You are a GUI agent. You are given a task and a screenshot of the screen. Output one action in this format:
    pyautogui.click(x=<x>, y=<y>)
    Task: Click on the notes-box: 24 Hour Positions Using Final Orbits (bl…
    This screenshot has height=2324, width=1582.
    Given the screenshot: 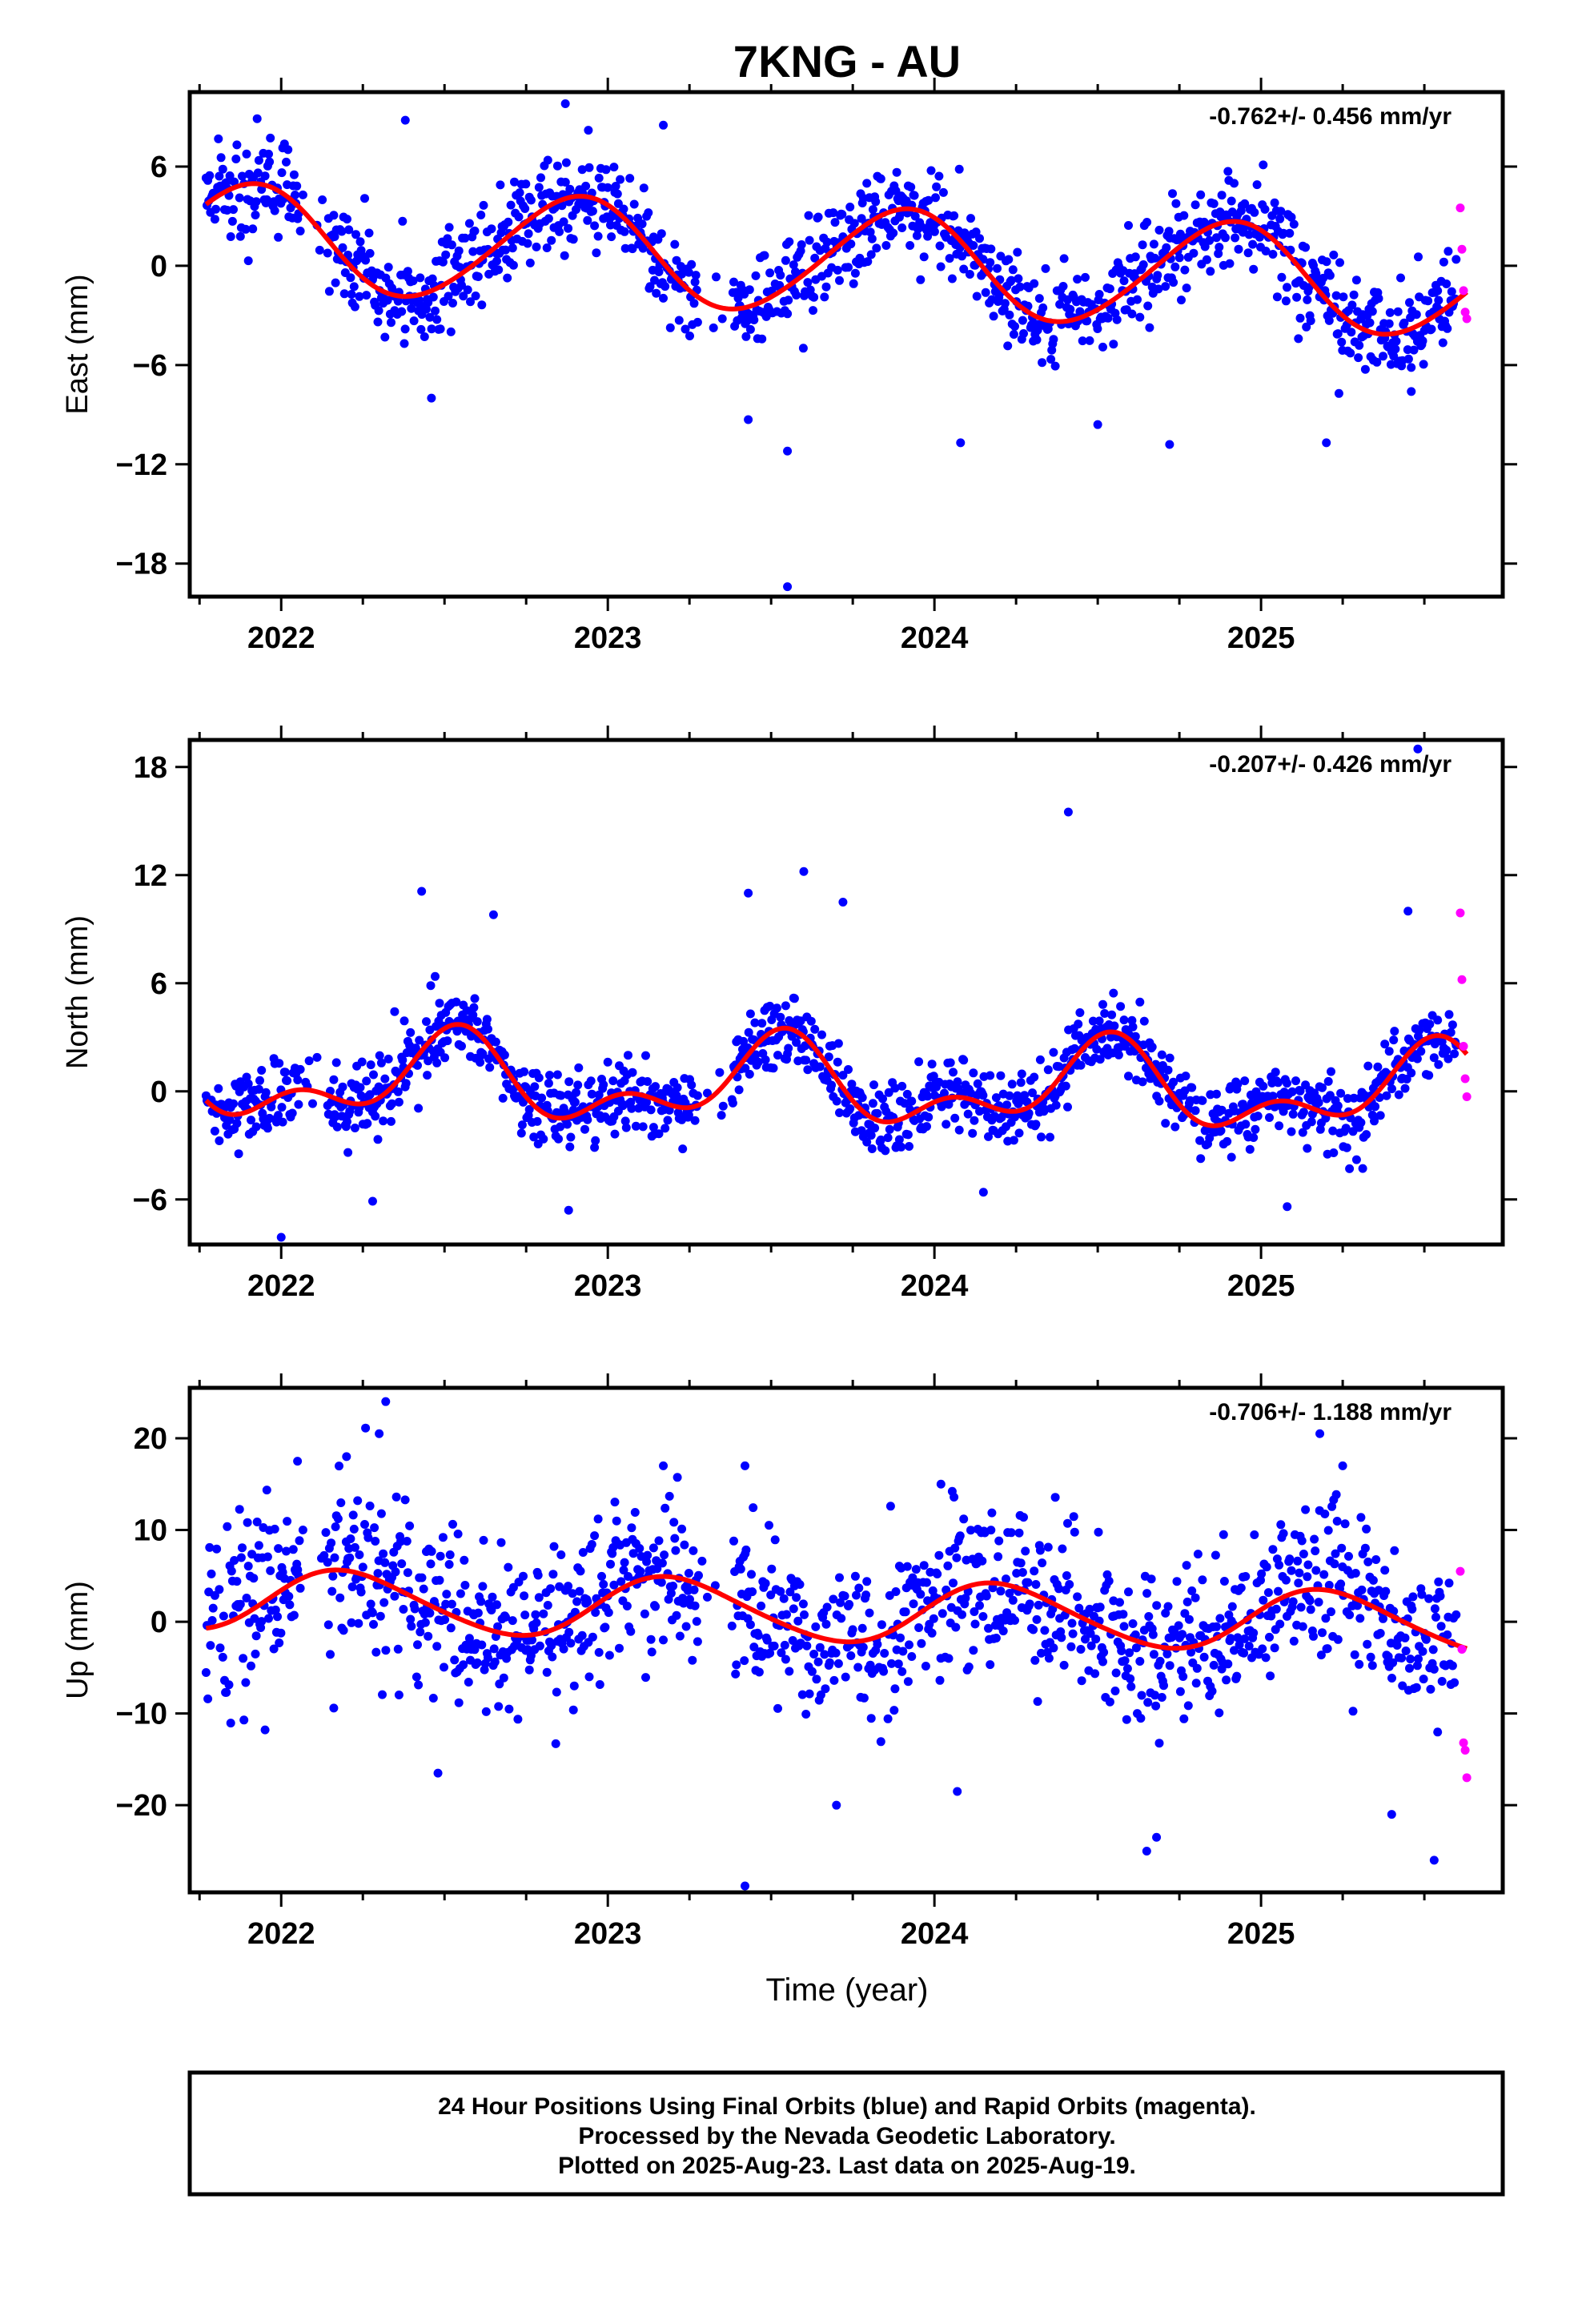 What is the action you would take?
    pyautogui.click(x=846, y=2133)
    